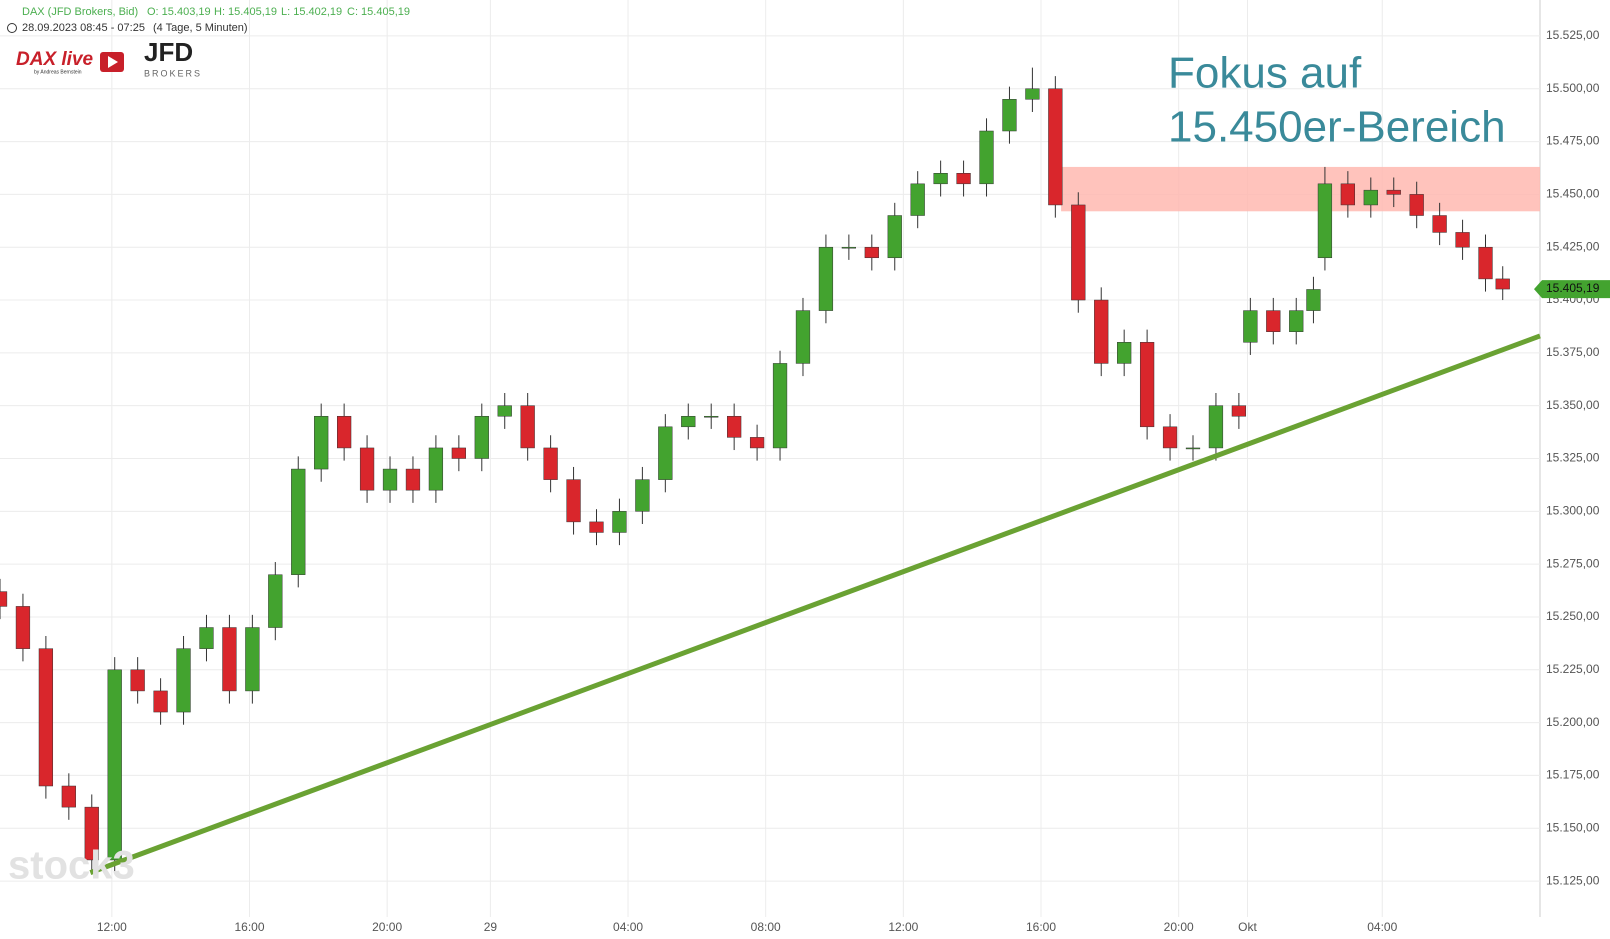 This screenshot has width=1610, height=939. I want to click on y-tick-label: 15.125,00, so click(1573, 880).